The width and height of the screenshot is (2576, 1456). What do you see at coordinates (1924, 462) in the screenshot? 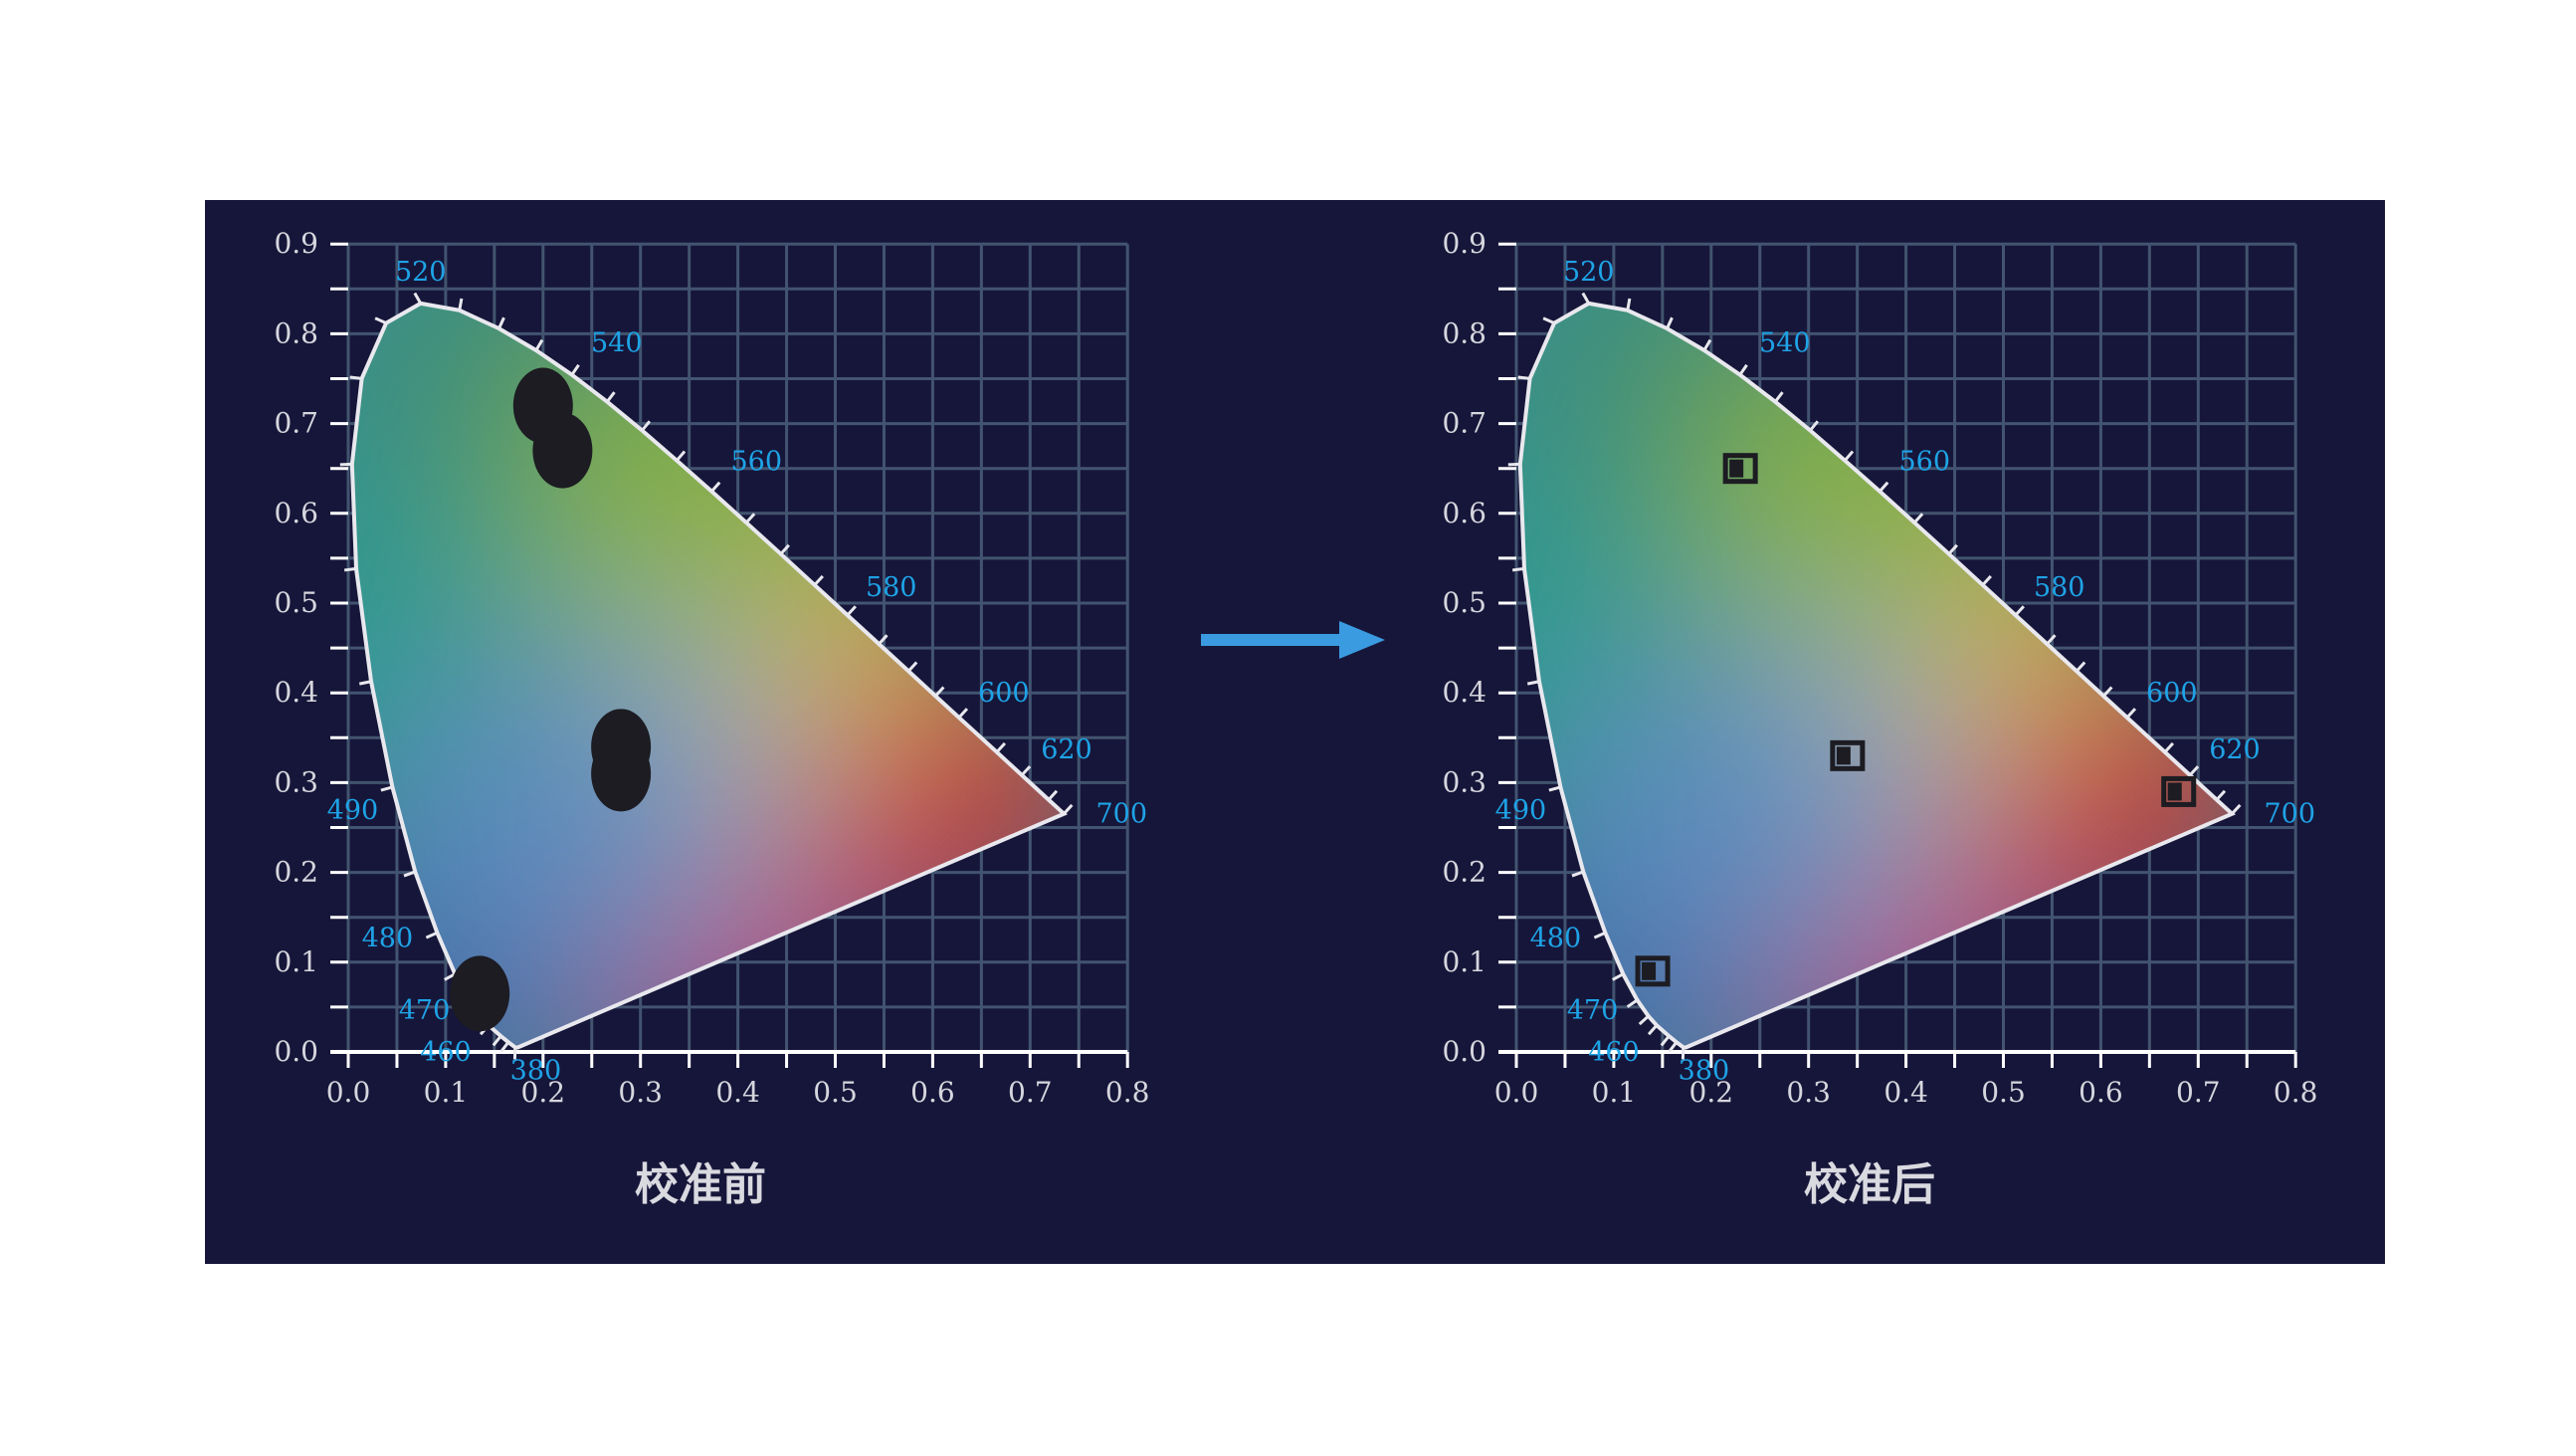
I see `wavelength-label: 560` at bounding box center [1924, 462].